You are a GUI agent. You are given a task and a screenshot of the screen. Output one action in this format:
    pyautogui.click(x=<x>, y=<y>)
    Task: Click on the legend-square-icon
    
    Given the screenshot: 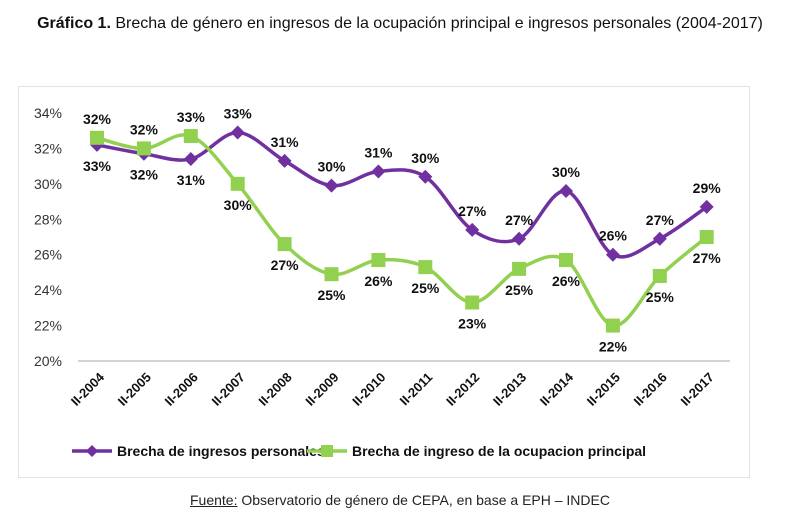 What is the action you would take?
    pyautogui.click(x=327, y=451)
    